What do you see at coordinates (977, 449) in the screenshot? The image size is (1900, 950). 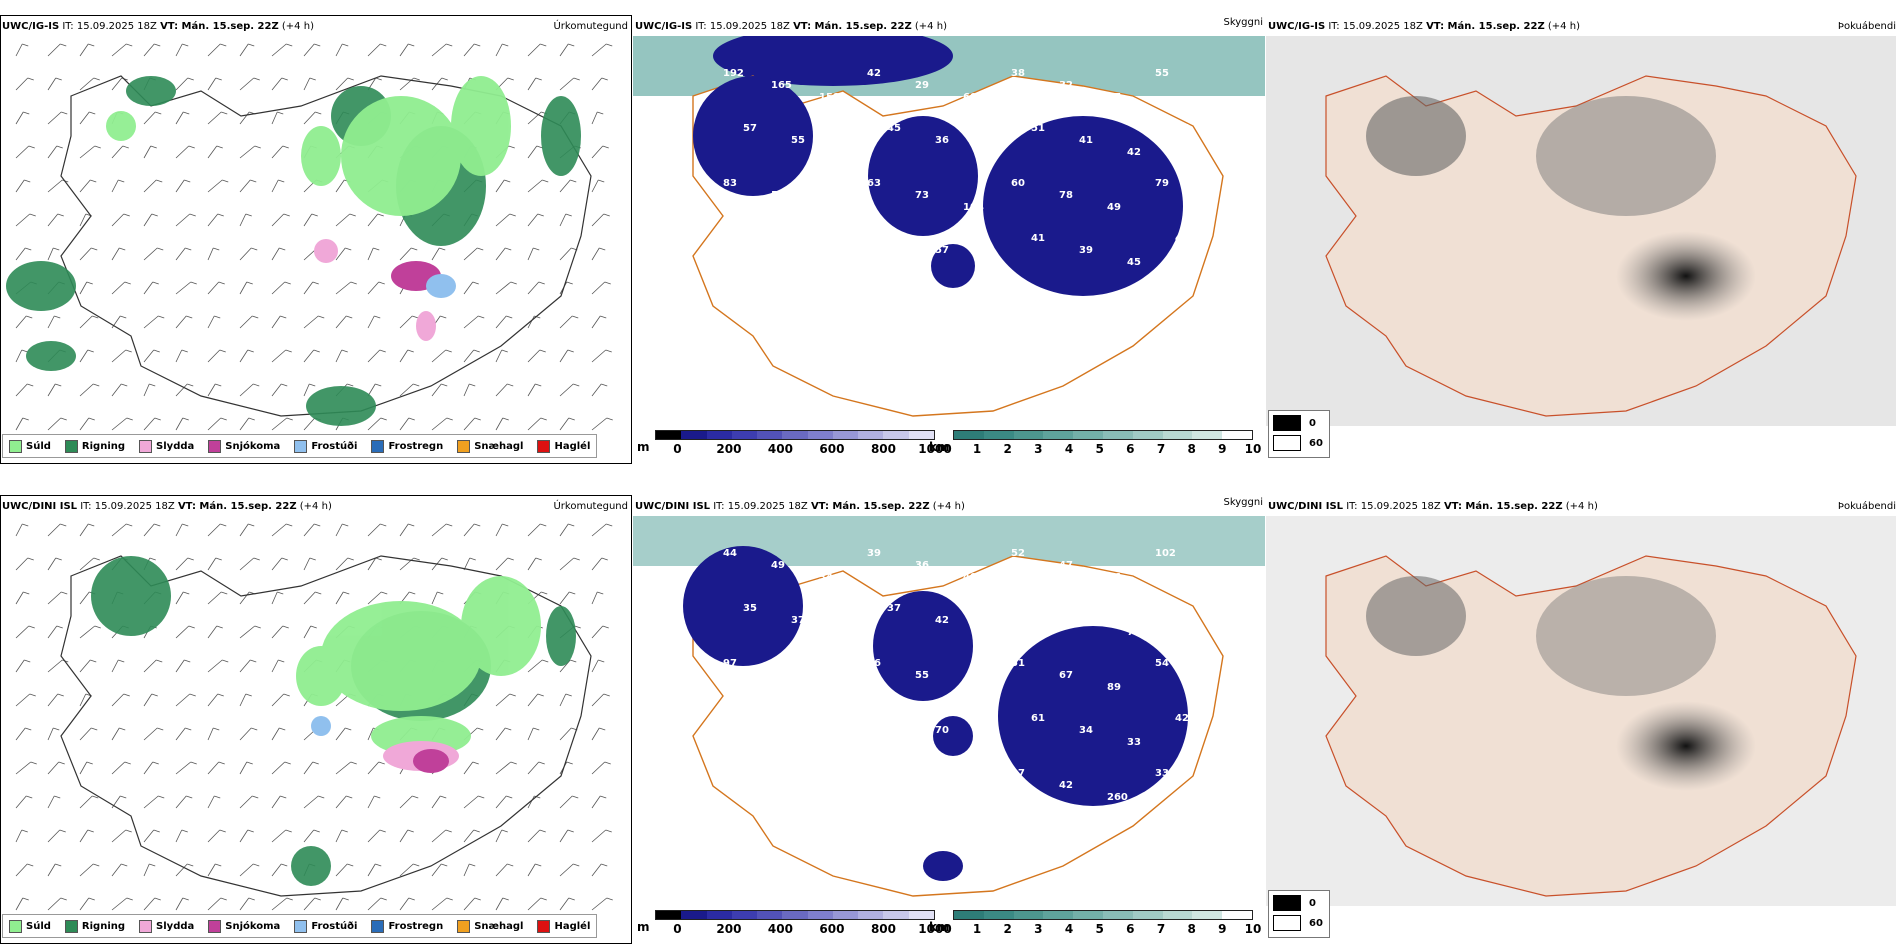 I see `colorbar-tick: 1` at bounding box center [977, 449].